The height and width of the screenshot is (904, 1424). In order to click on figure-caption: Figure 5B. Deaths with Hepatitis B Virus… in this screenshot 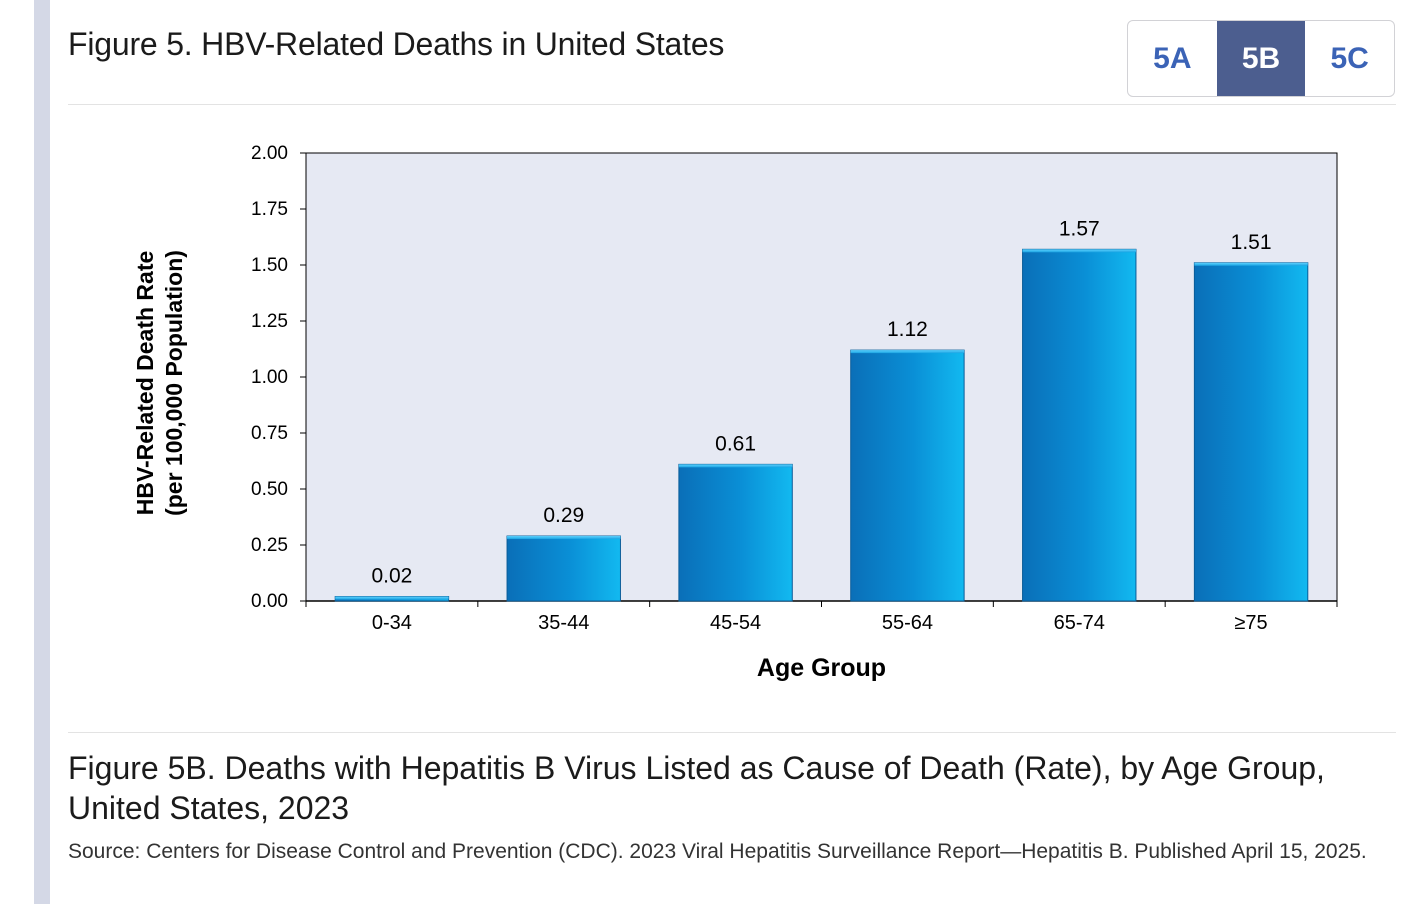, I will do `click(696, 788)`.